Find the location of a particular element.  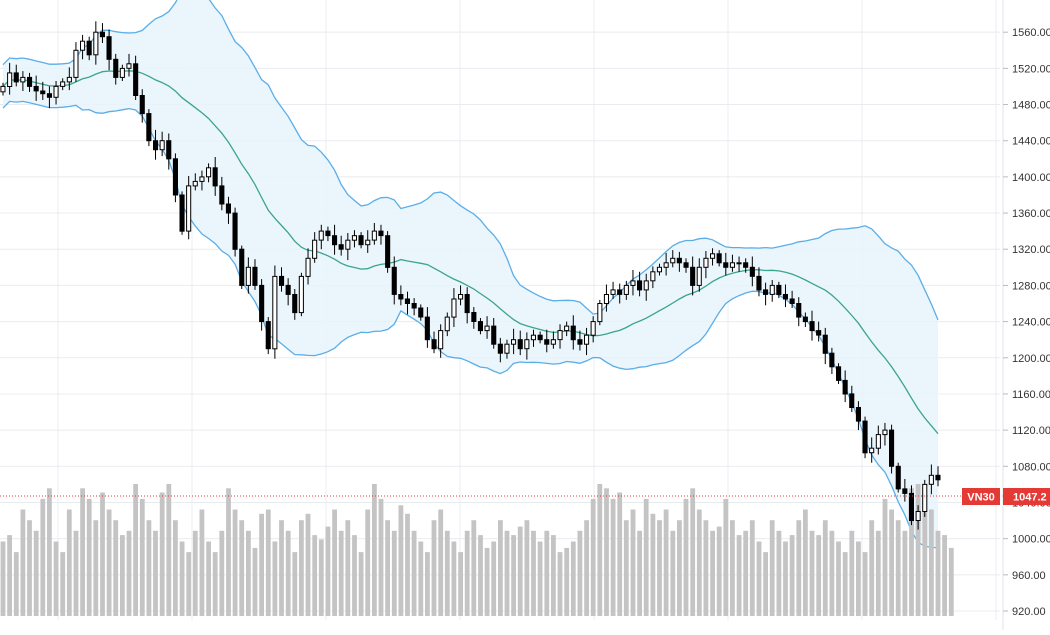

y-tick-label: 1160.00 is located at coordinates (1031, 395).